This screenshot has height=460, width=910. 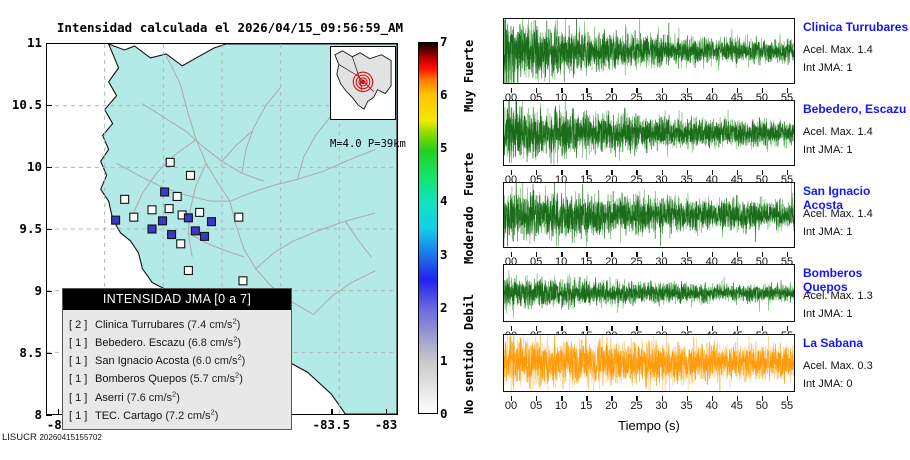 I want to click on waveform-tick-label: 45, so click(x=736, y=406).